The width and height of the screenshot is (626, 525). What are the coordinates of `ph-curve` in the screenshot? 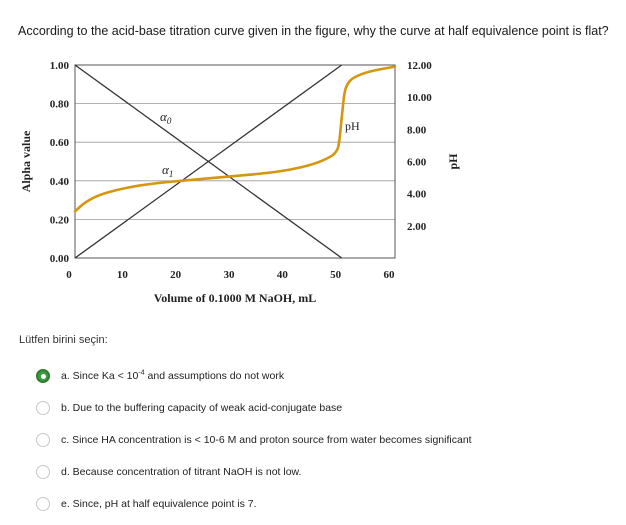 It's located at (235, 139).